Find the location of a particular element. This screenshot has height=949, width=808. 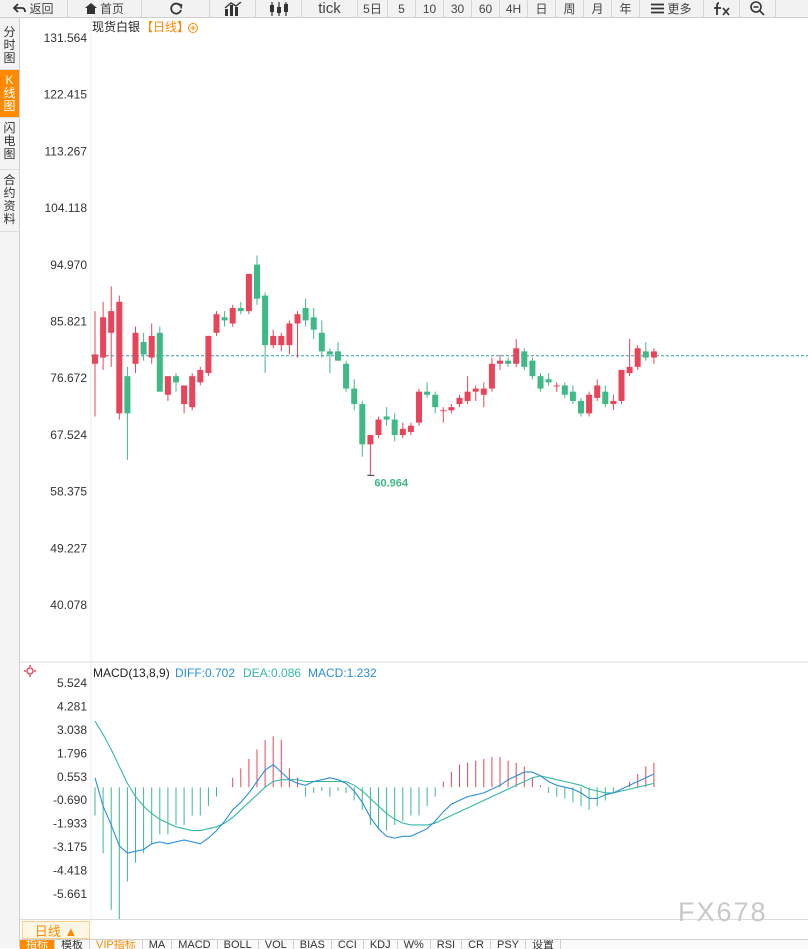

period-week: 周 is located at coordinates (570, 8).